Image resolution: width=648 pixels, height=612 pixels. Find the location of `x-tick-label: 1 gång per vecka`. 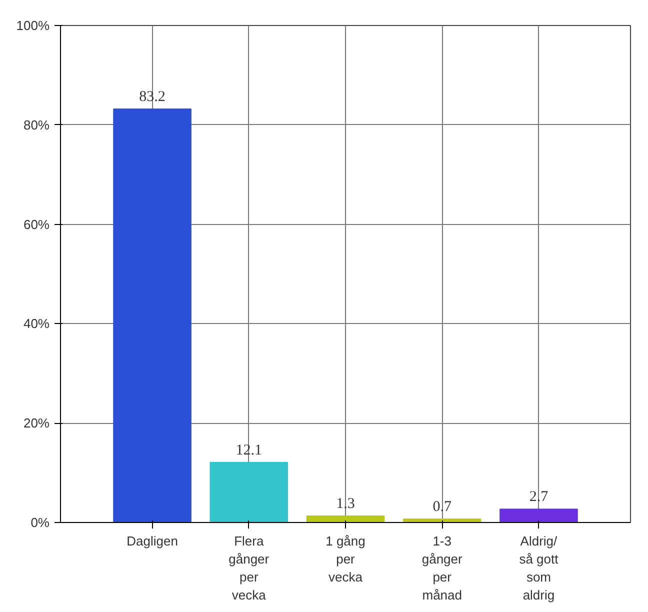

x-tick-label: 1 gång per vecka is located at coordinates (346, 559).